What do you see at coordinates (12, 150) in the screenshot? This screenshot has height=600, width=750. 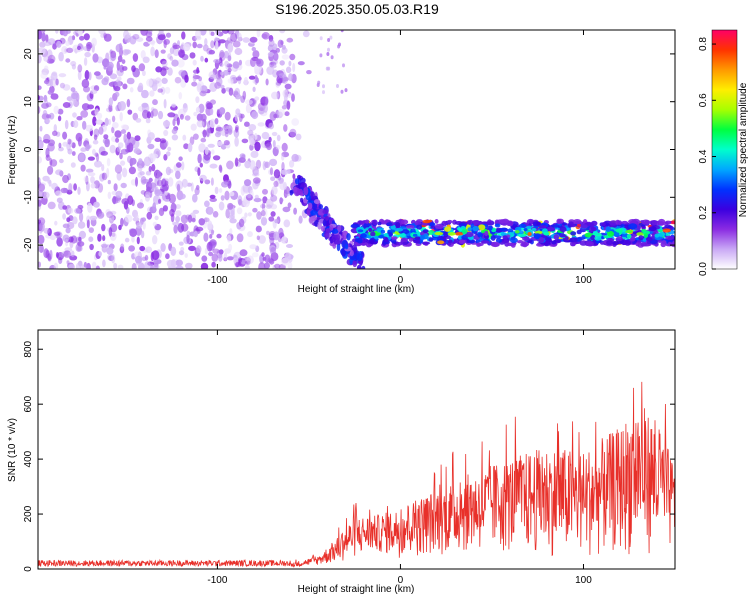 I see `heatmap-y-axis-label: Frequency (Hz)` at bounding box center [12, 150].